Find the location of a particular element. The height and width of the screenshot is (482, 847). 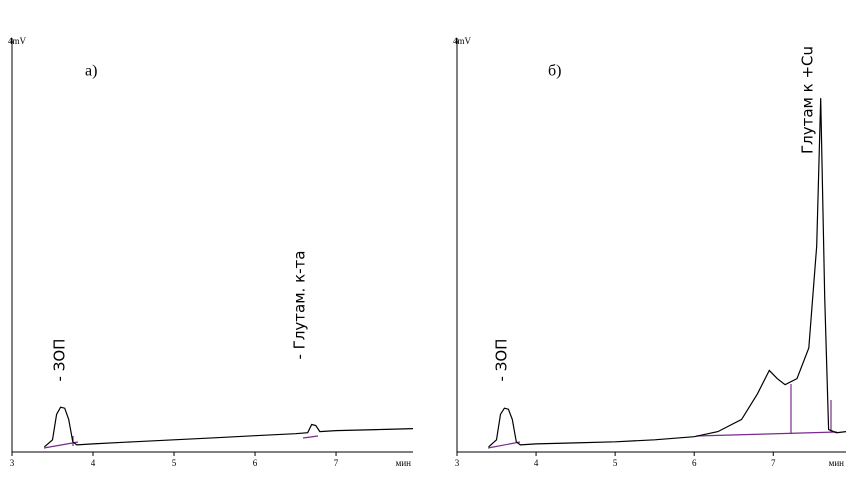

panel-label: б) is located at coordinates (554, 71).